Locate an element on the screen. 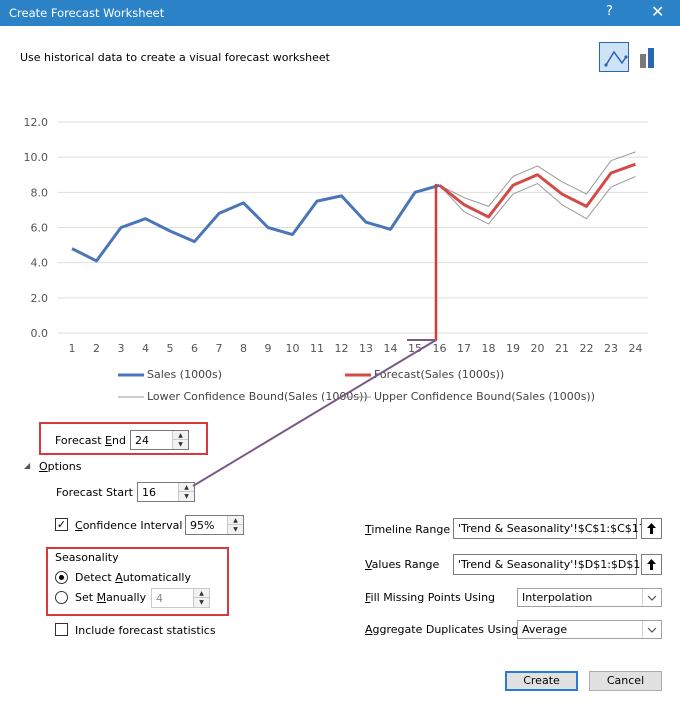 The height and width of the screenshot is (701, 680). season-length-stepper: 4 ▲ ▼ is located at coordinates (180, 598).